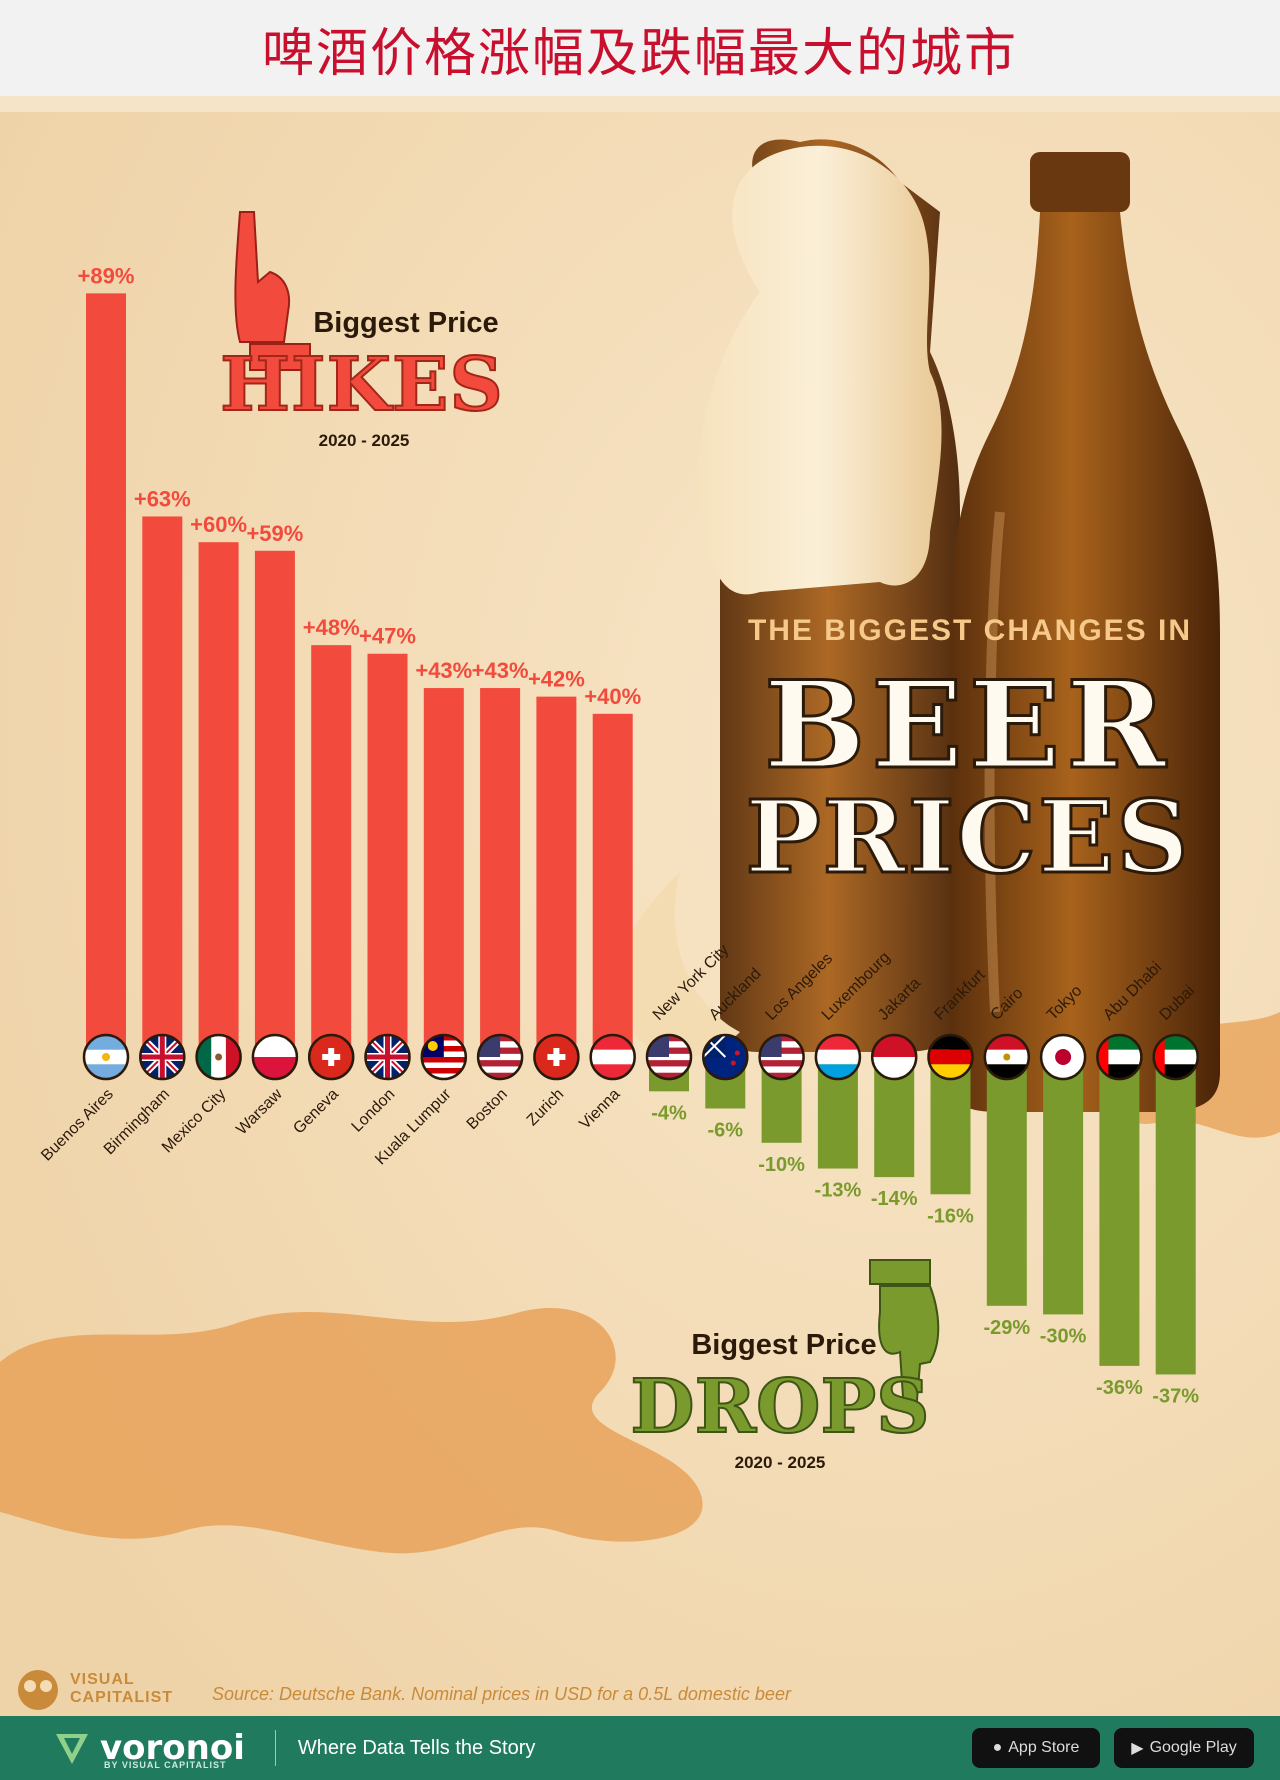 Image resolution: width=1280 pixels, height=1780 pixels. Describe the element at coordinates (1063, 1336) in the screenshot. I see `value-label-tokyo: -30%` at that location.